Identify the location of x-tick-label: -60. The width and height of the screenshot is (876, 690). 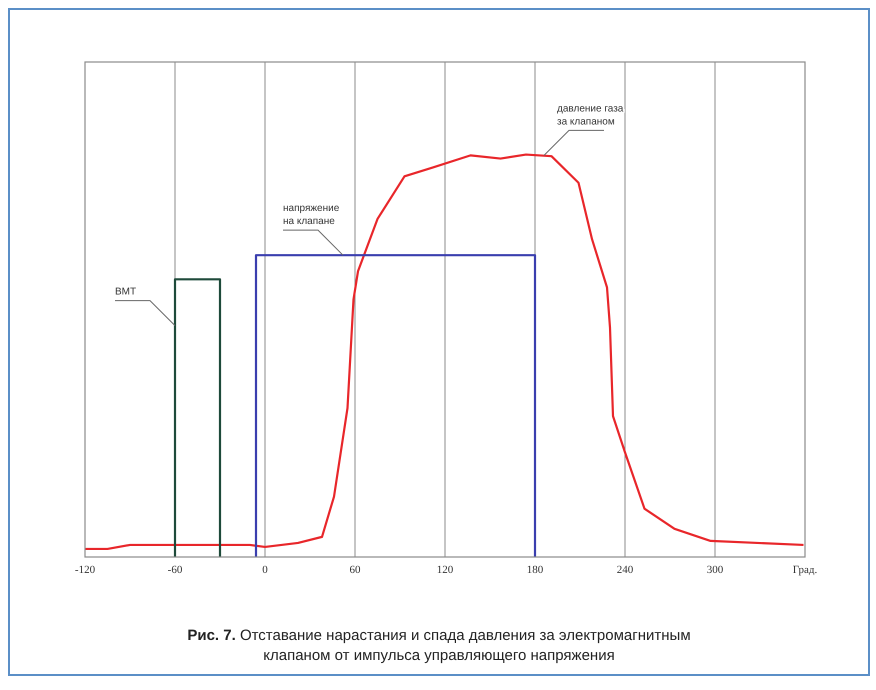
(175, 570).